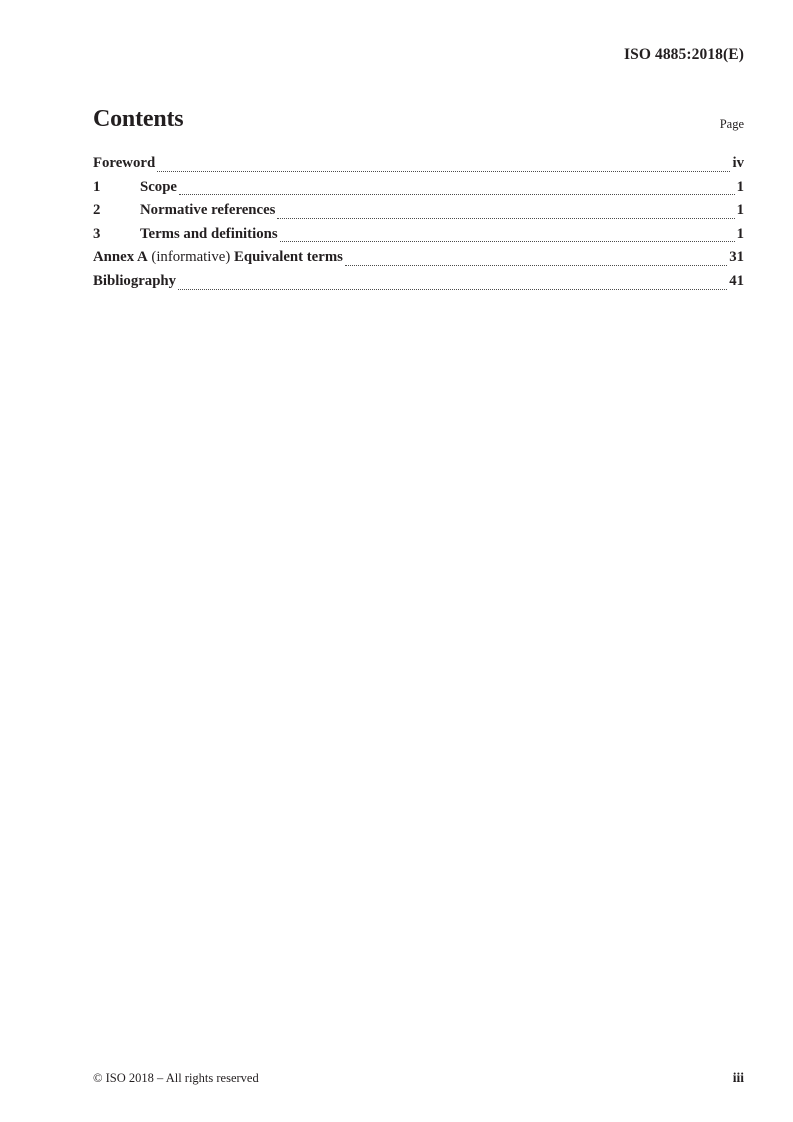  Describe the element at coordinates (738, 163) in the screenshot. I see `toc-page-number: iv` at that location.